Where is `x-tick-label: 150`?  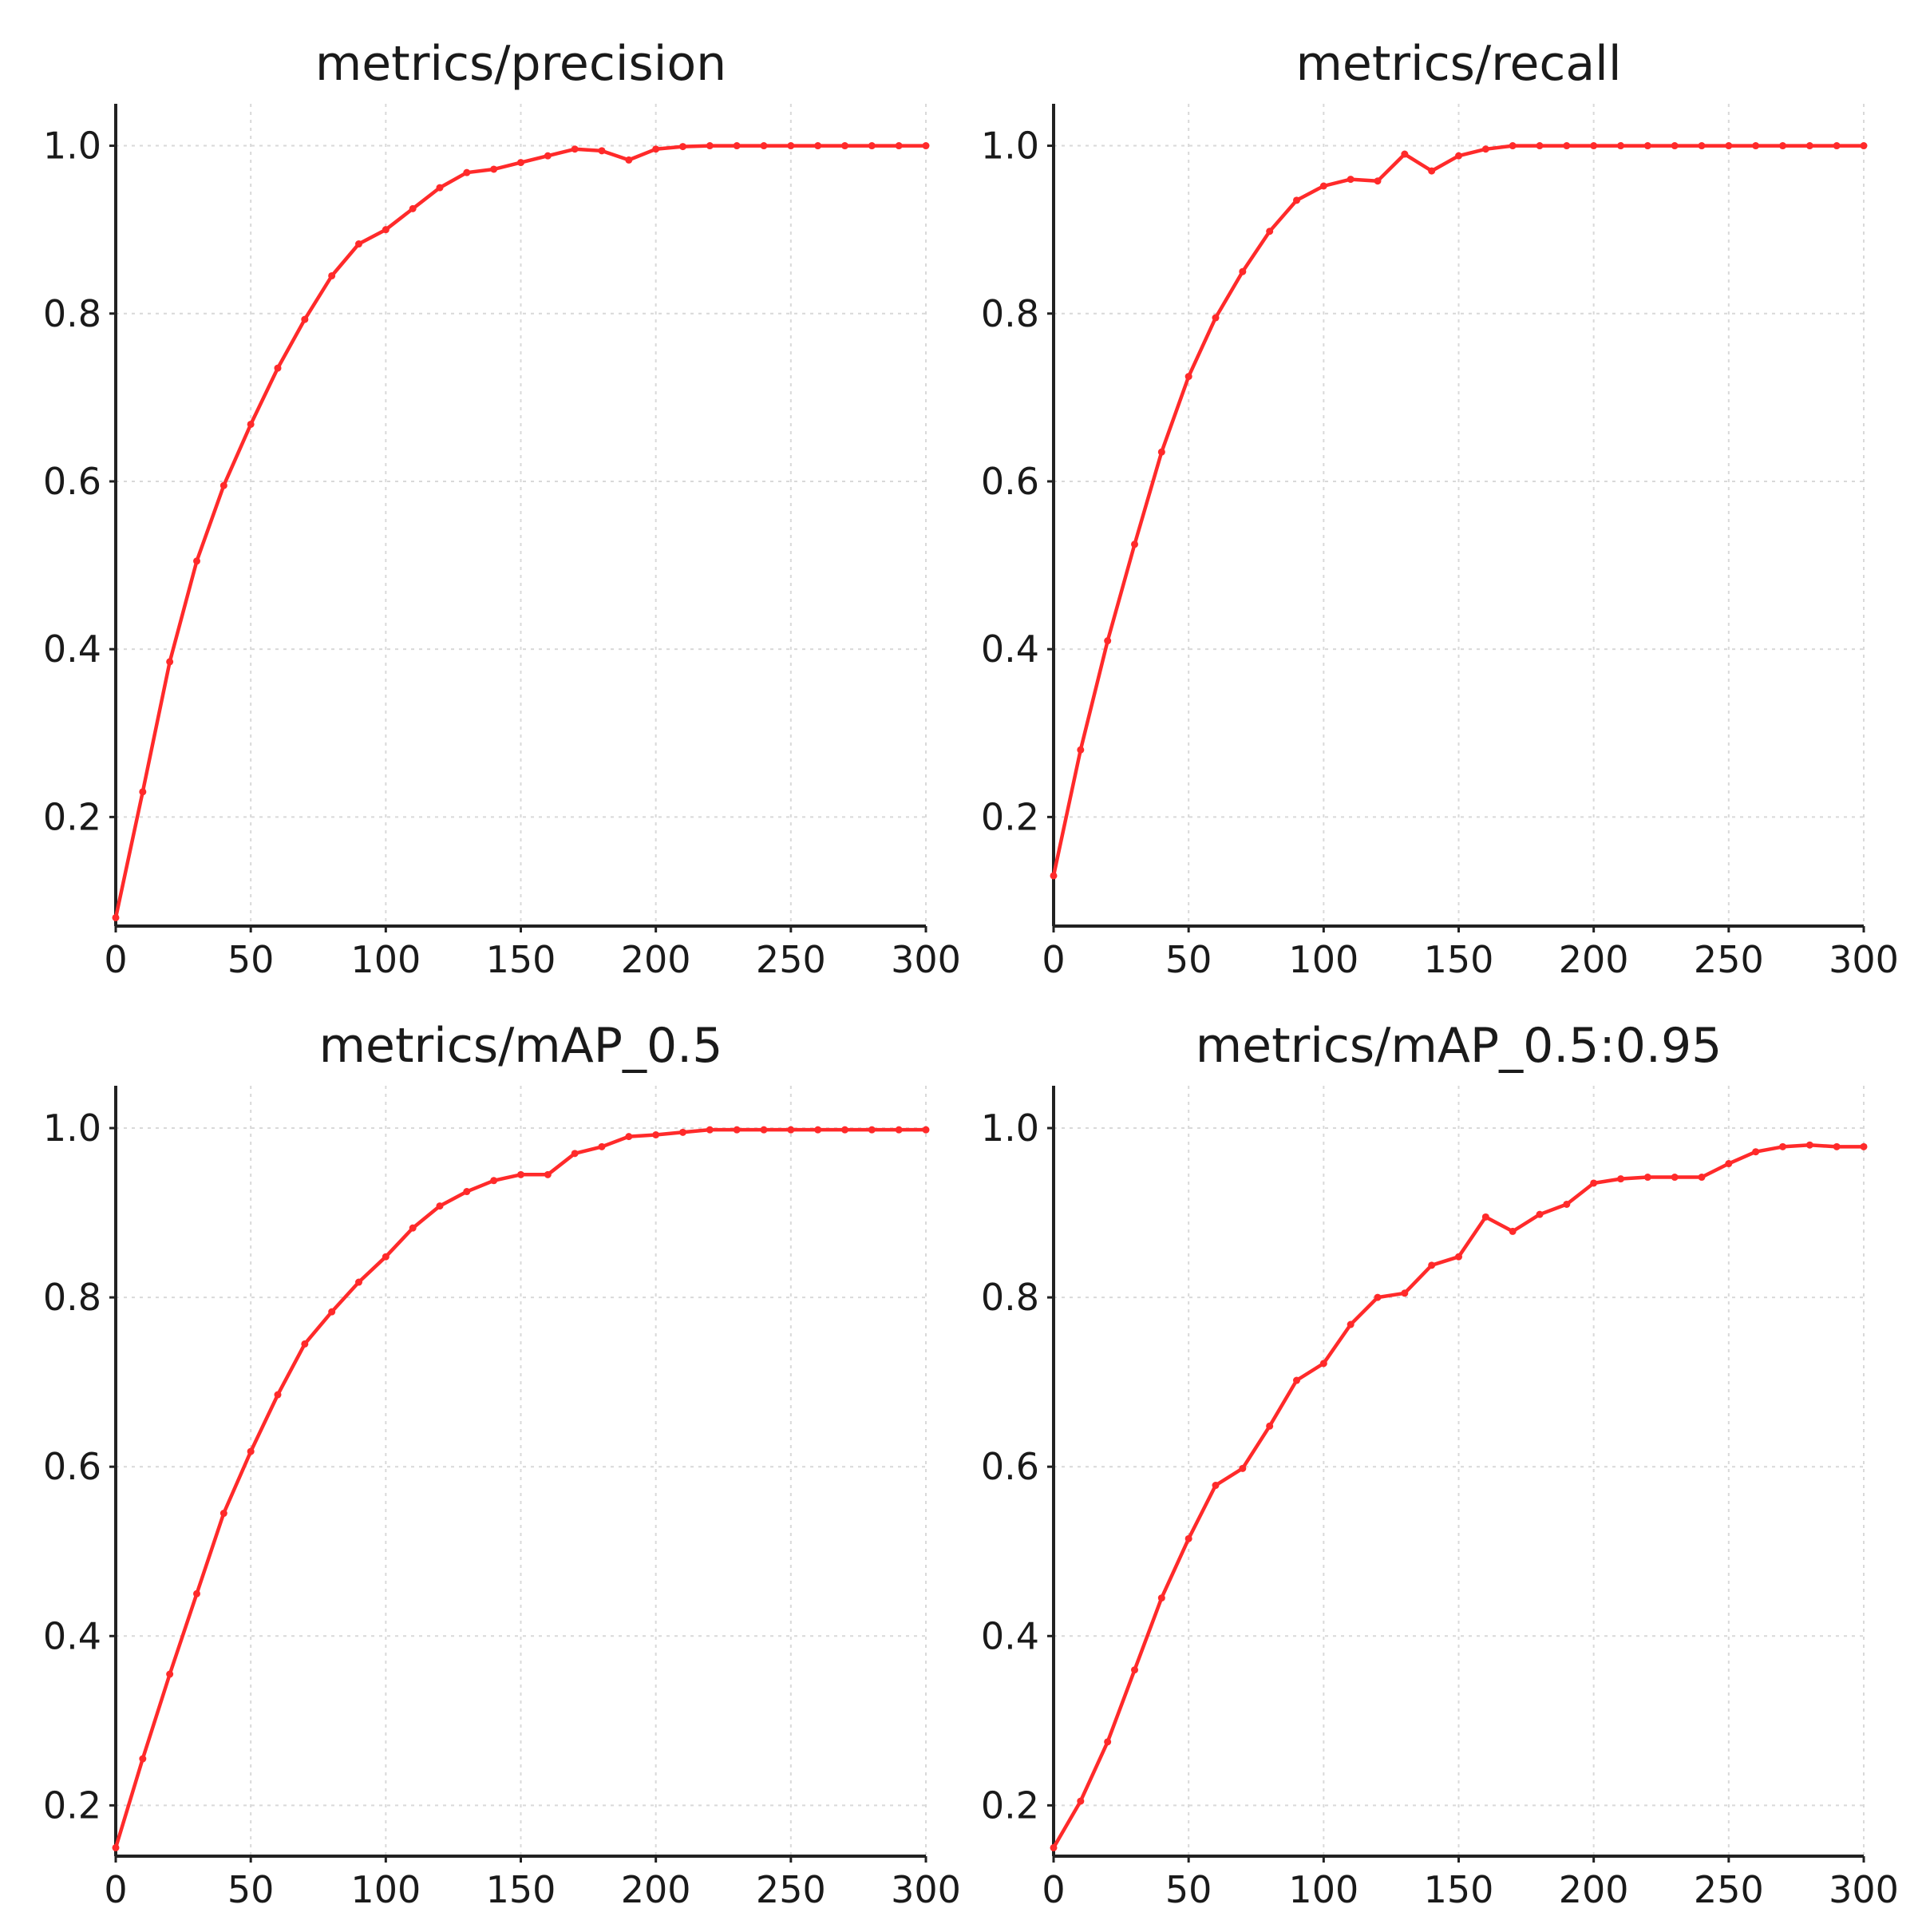 x-tick-label: 150 is located at coordinates (1459, 1890).